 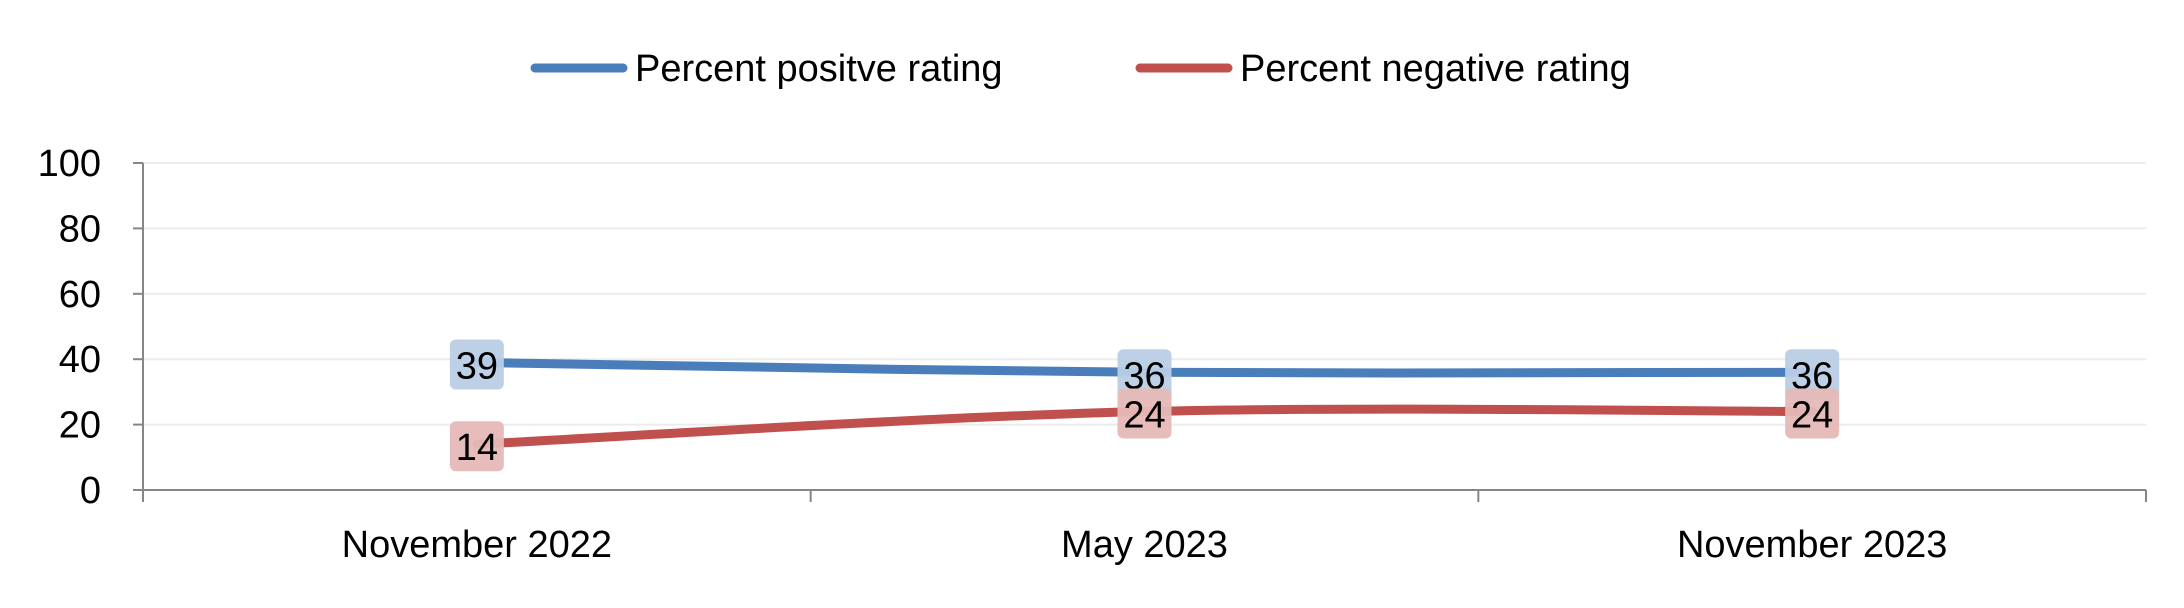 I want to click on x-tick-label-may-2023: May 2023, so click(x=1144, y=545).